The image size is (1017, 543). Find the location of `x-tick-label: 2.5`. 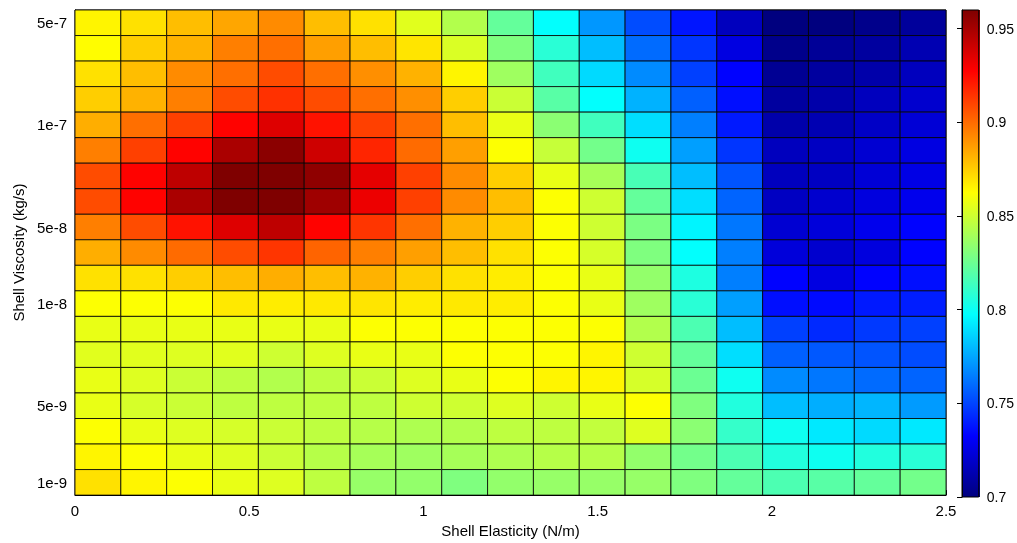

x-tick-label: 2.5 is located at coordinates (946, 511).